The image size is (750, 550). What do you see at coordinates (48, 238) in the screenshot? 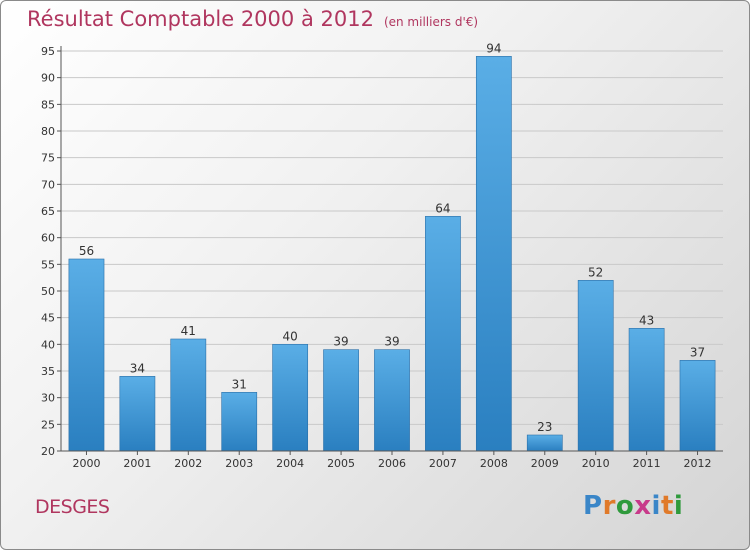
I see `y-tick-label: 60` at bounding box center [48, 238].